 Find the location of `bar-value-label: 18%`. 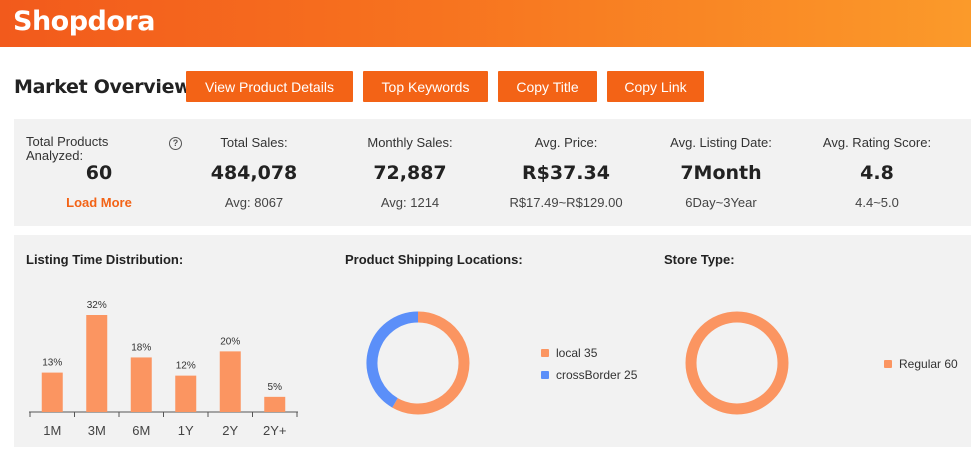

bar-value-label: 18% is located at coordinates (141, 347).